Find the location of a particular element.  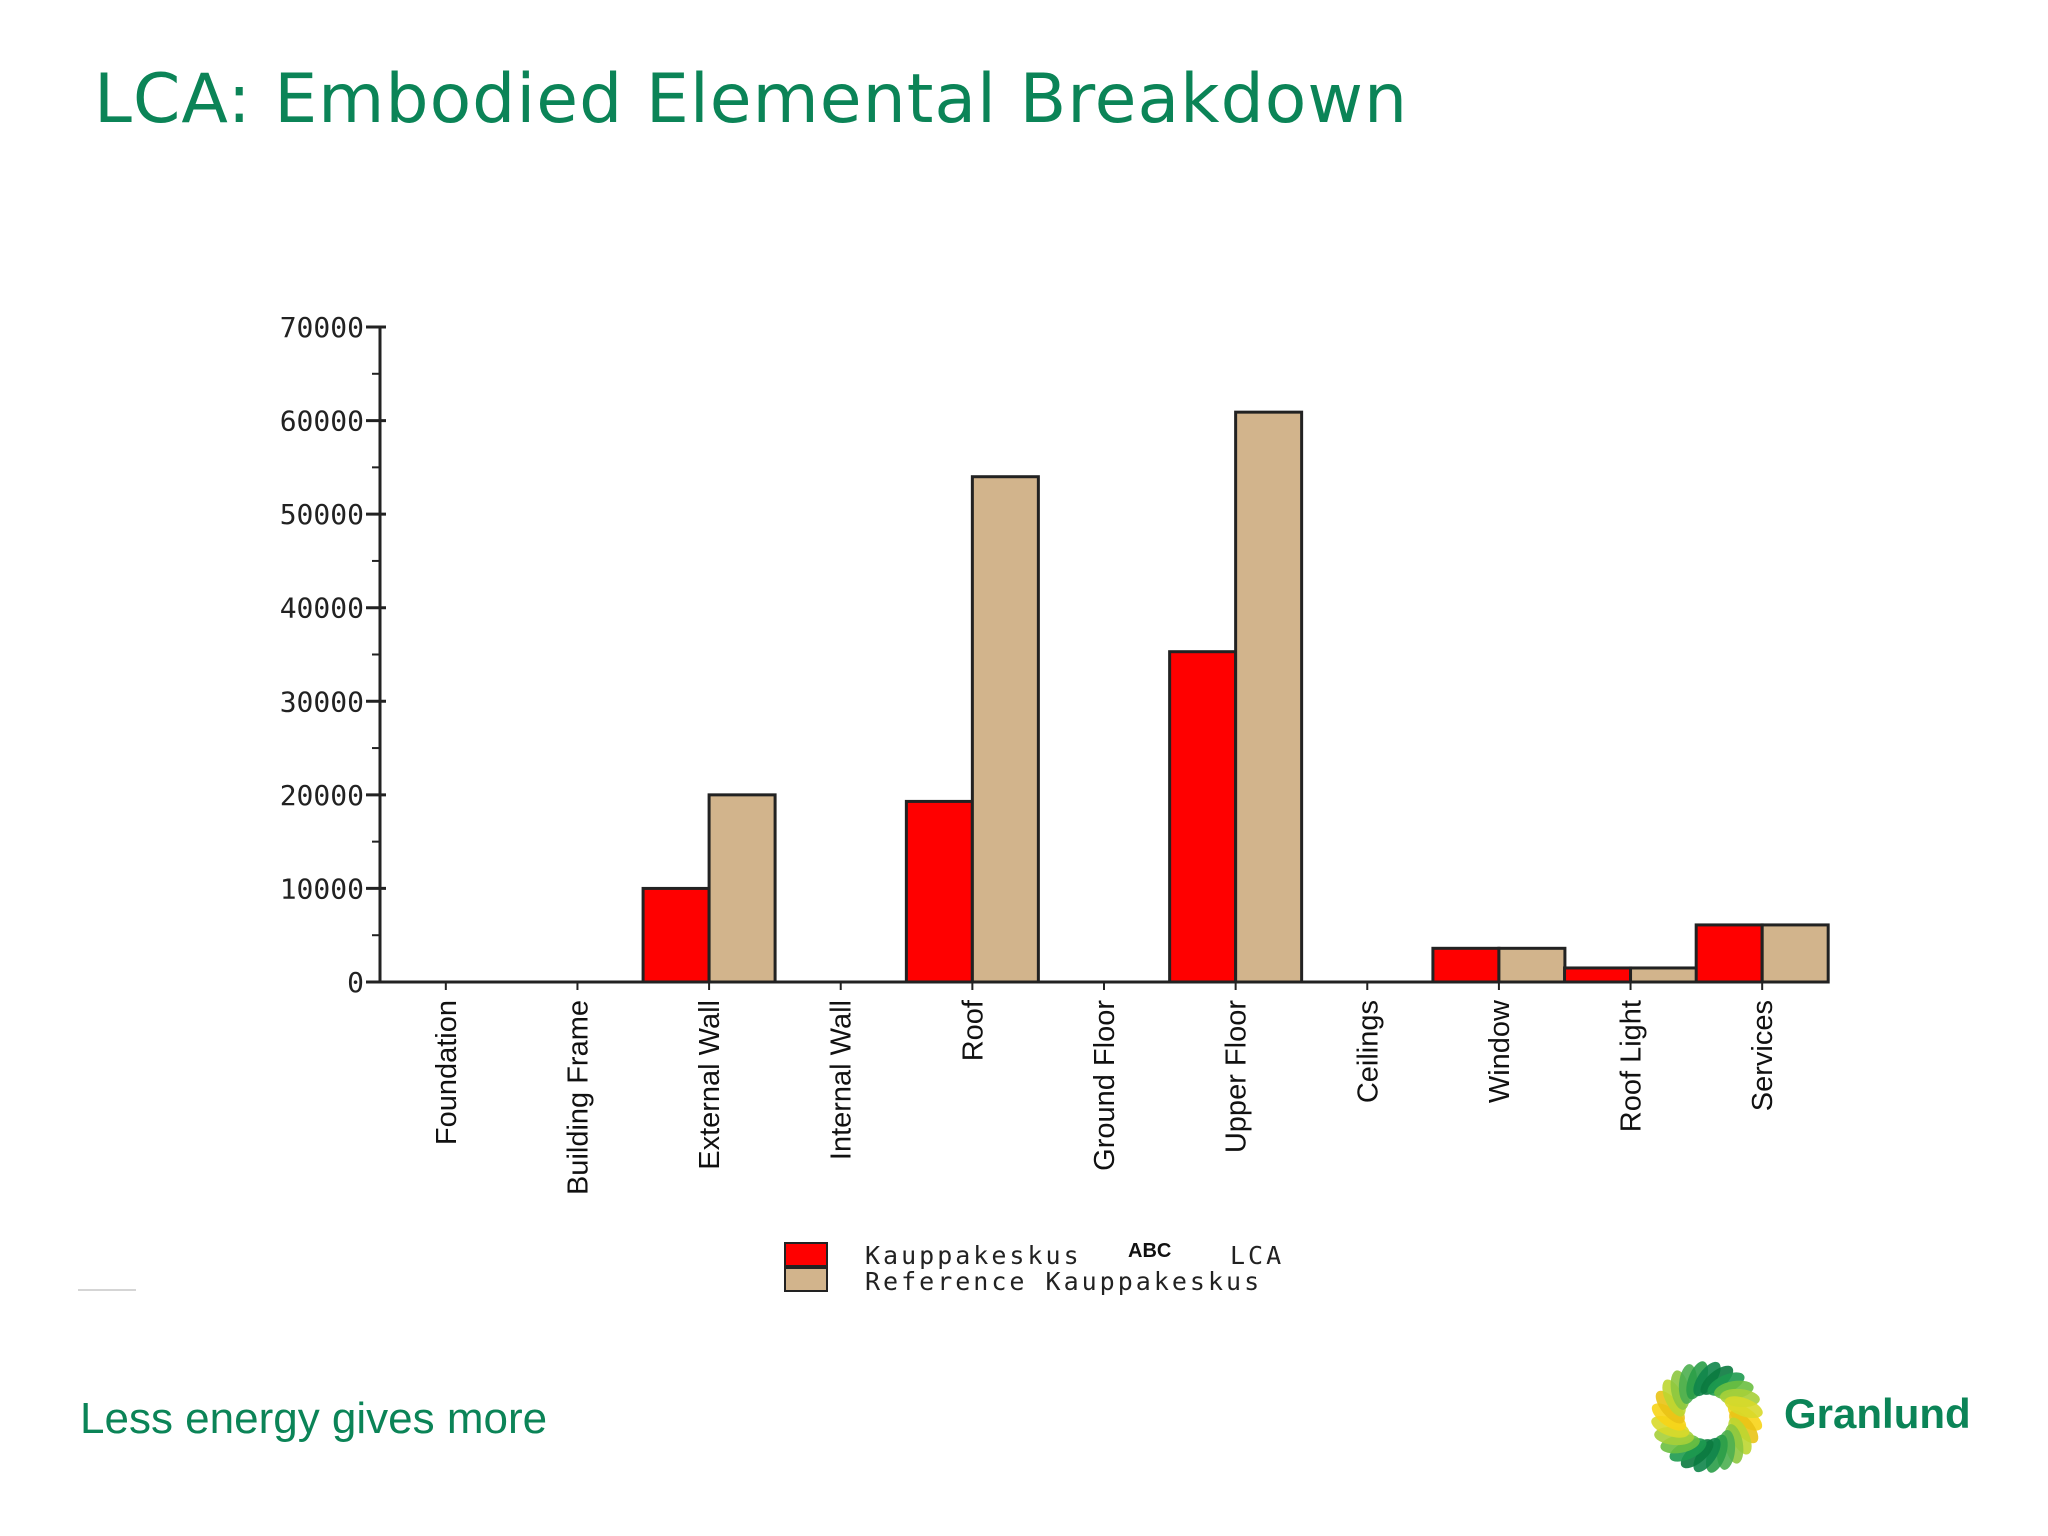

y-tick-label: 20000 is located at coordinates (322, 795).